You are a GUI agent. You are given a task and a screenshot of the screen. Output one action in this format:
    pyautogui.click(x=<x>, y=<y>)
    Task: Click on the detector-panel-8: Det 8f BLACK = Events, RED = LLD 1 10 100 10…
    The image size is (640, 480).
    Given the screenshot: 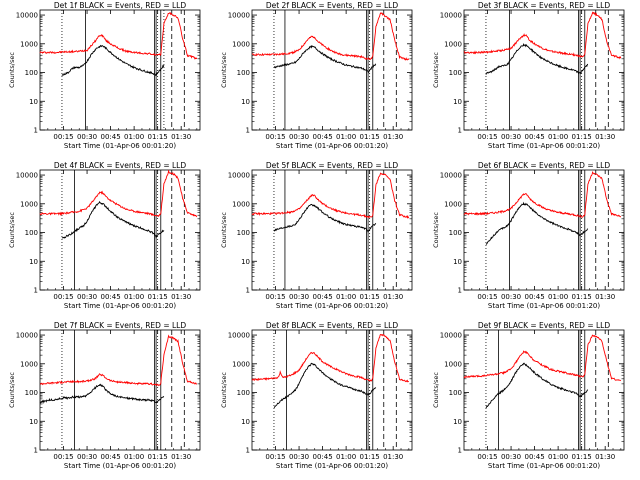 What is the action you would take?
    pyautogui.click(x=316, y=395)
    